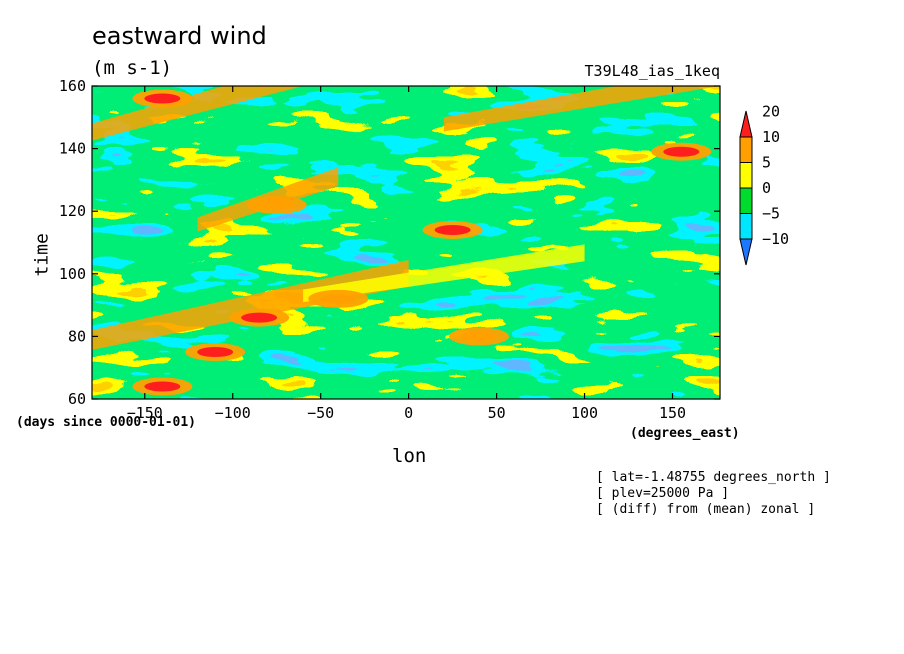 This screenshot has height=654, width=904. What do you see at coordinates (320, 413) in the screenshot?
I see `x-tick-label: −50` at bounding box center [320, 413].